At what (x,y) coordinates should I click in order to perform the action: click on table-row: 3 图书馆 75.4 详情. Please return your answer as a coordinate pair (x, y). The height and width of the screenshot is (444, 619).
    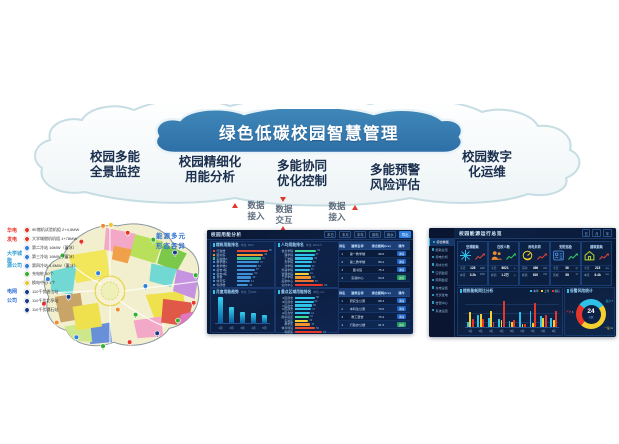
    Looking at the image, I should click on (374, 270).